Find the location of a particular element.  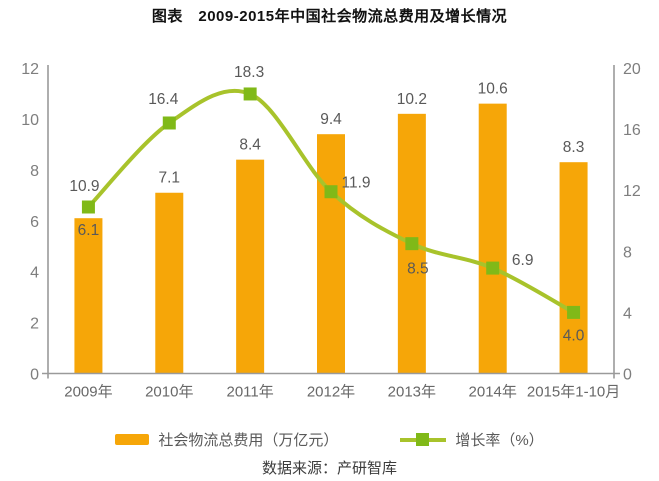

line-value-label: 11.9 is located at coordinates (355, 183).